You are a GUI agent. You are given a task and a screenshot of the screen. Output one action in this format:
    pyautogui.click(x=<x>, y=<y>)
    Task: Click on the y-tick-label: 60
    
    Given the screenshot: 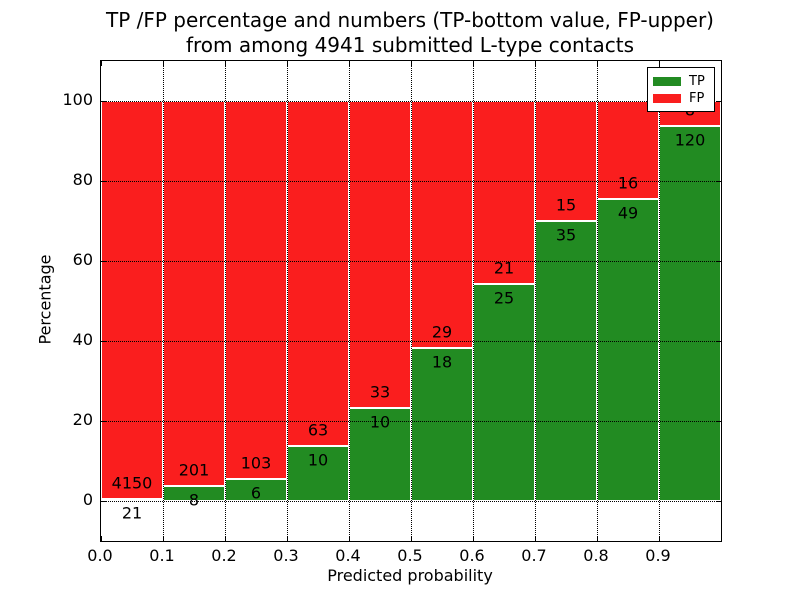 What is the action you would take?
    pyautogui.click(x=82, y=259)
    